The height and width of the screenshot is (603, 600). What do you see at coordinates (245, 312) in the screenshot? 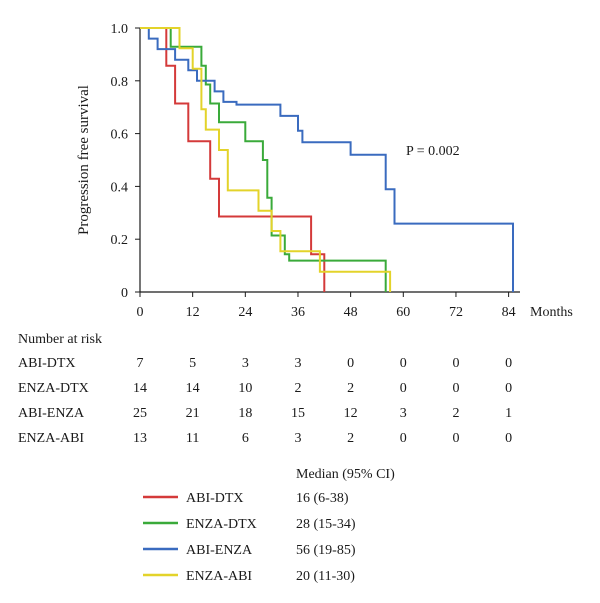
I see `x-tick-label: 24` at bounding box center [245, 312].